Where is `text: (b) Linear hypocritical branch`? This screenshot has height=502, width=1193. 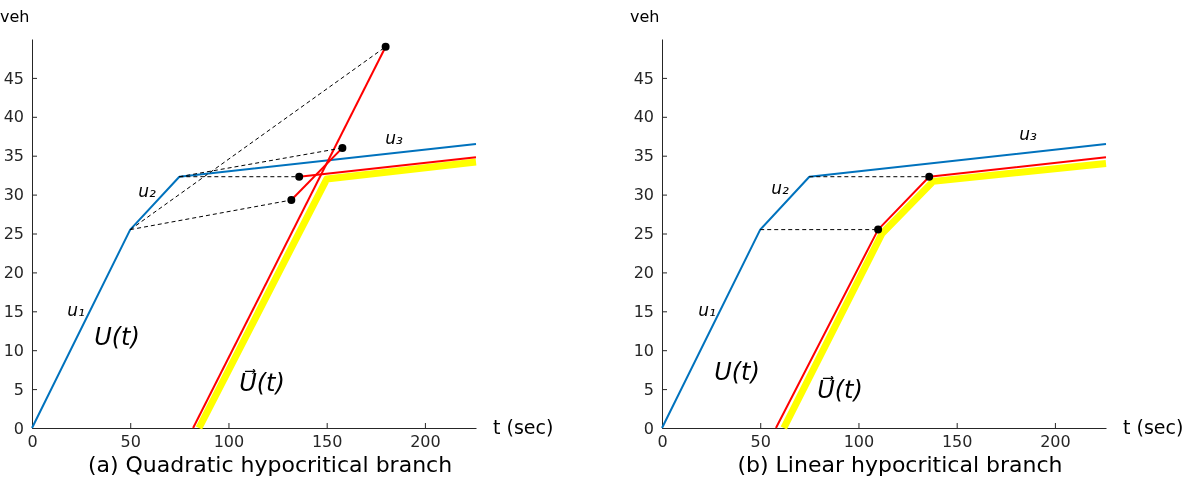 text: (b) Linear hypocritical branch is located at coordinates (900, 464).